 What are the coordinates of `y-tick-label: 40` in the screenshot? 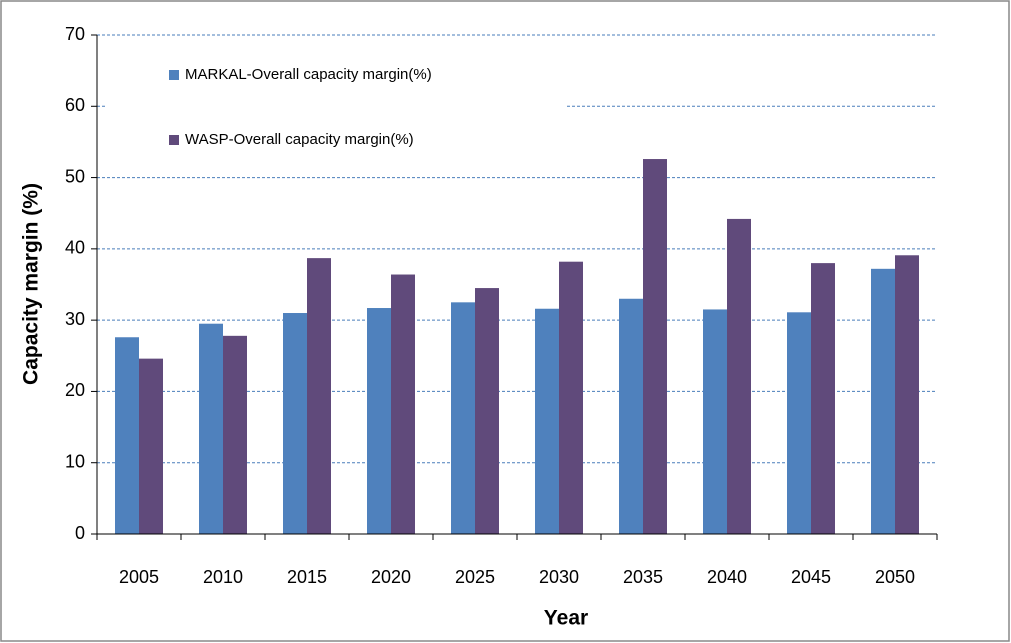 It's located at (75, 248).